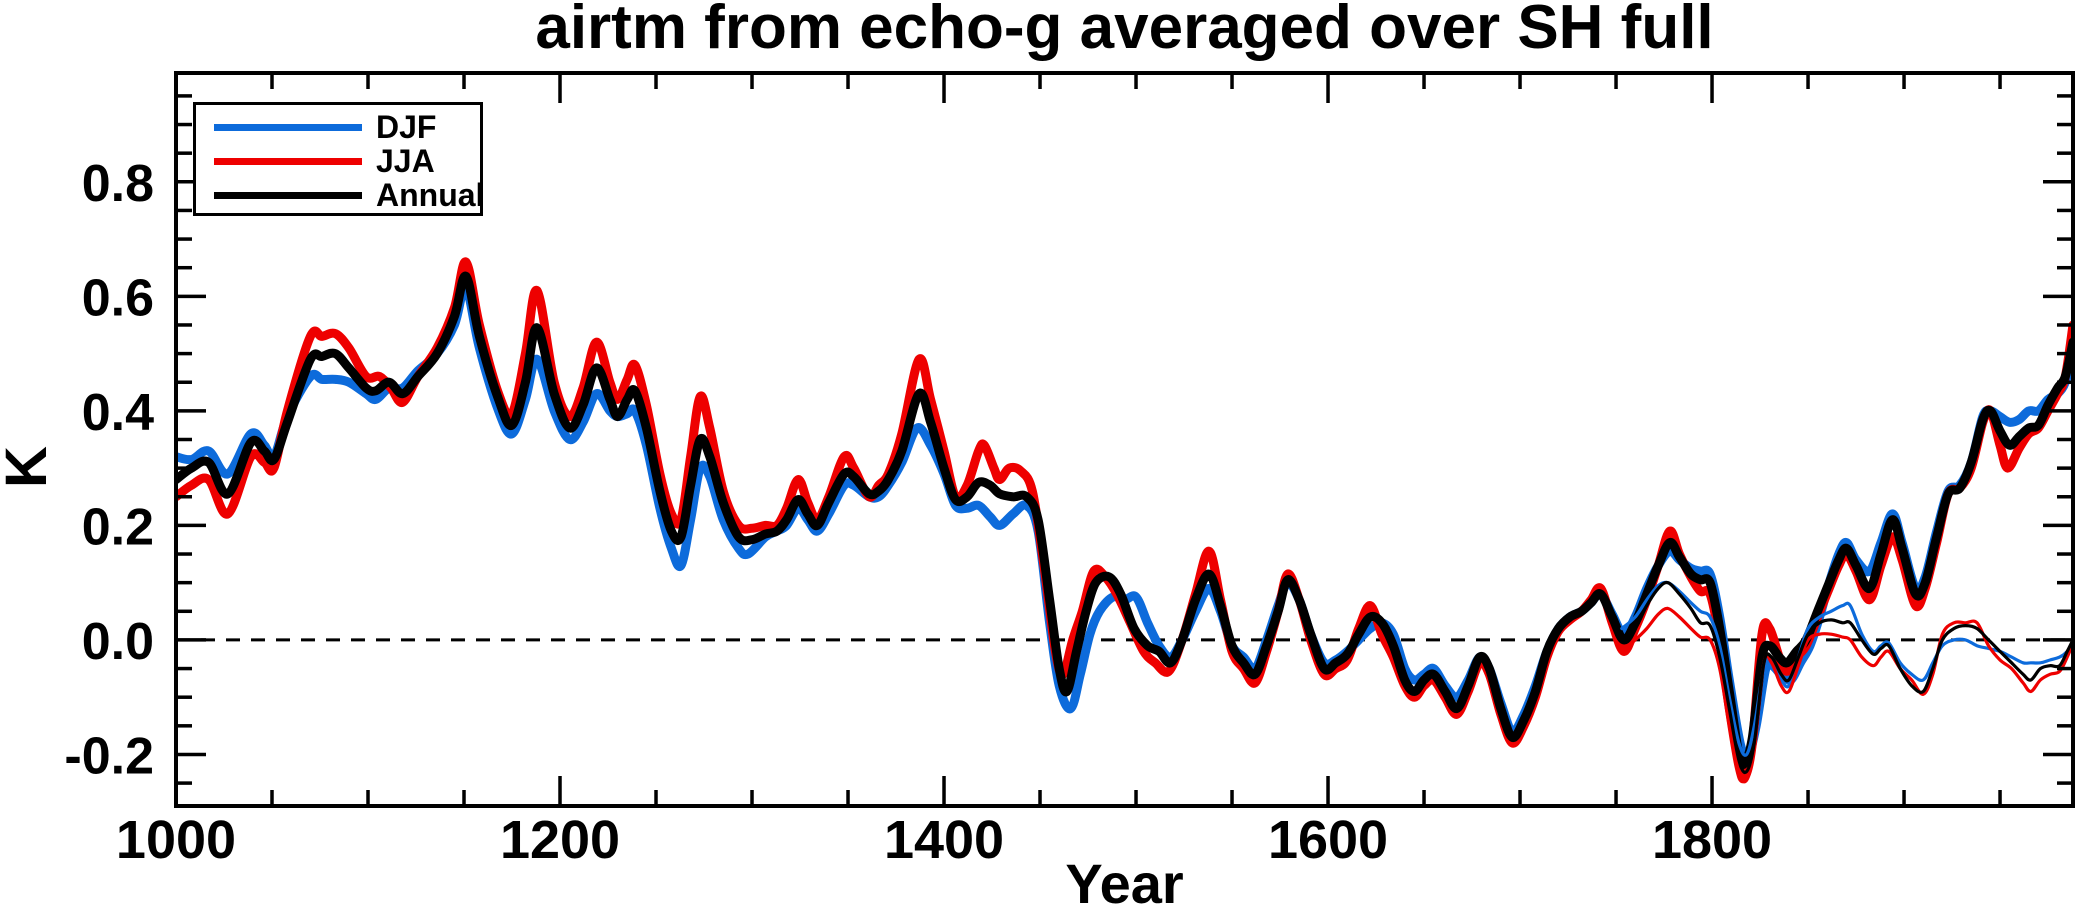  Describe the element at coordinates (118, 527) in the screenshot. I see `y-tick-label: 0.2` at that location.